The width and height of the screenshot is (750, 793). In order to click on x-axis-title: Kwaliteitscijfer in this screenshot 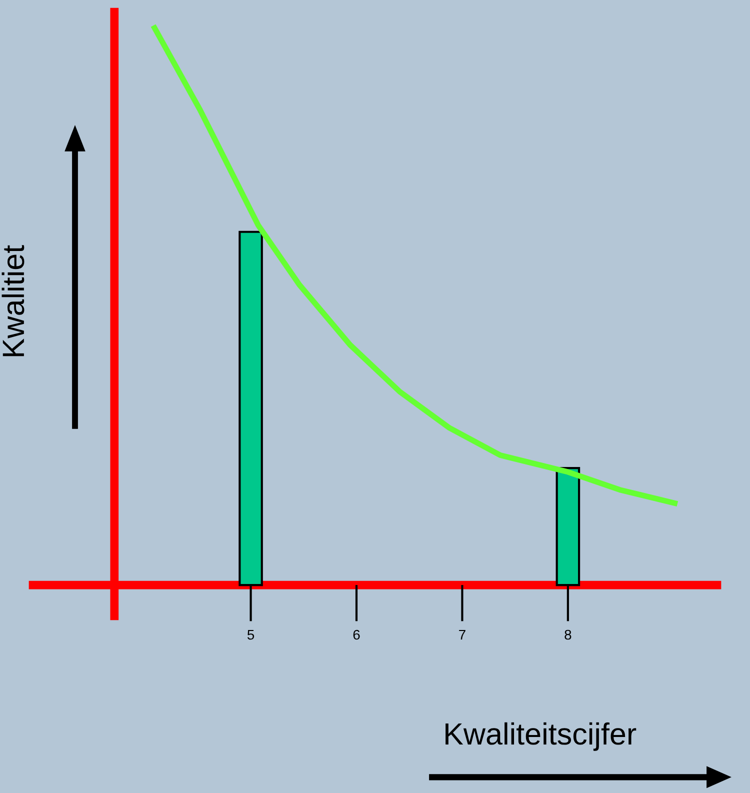, I will do `click(541, 736)`.